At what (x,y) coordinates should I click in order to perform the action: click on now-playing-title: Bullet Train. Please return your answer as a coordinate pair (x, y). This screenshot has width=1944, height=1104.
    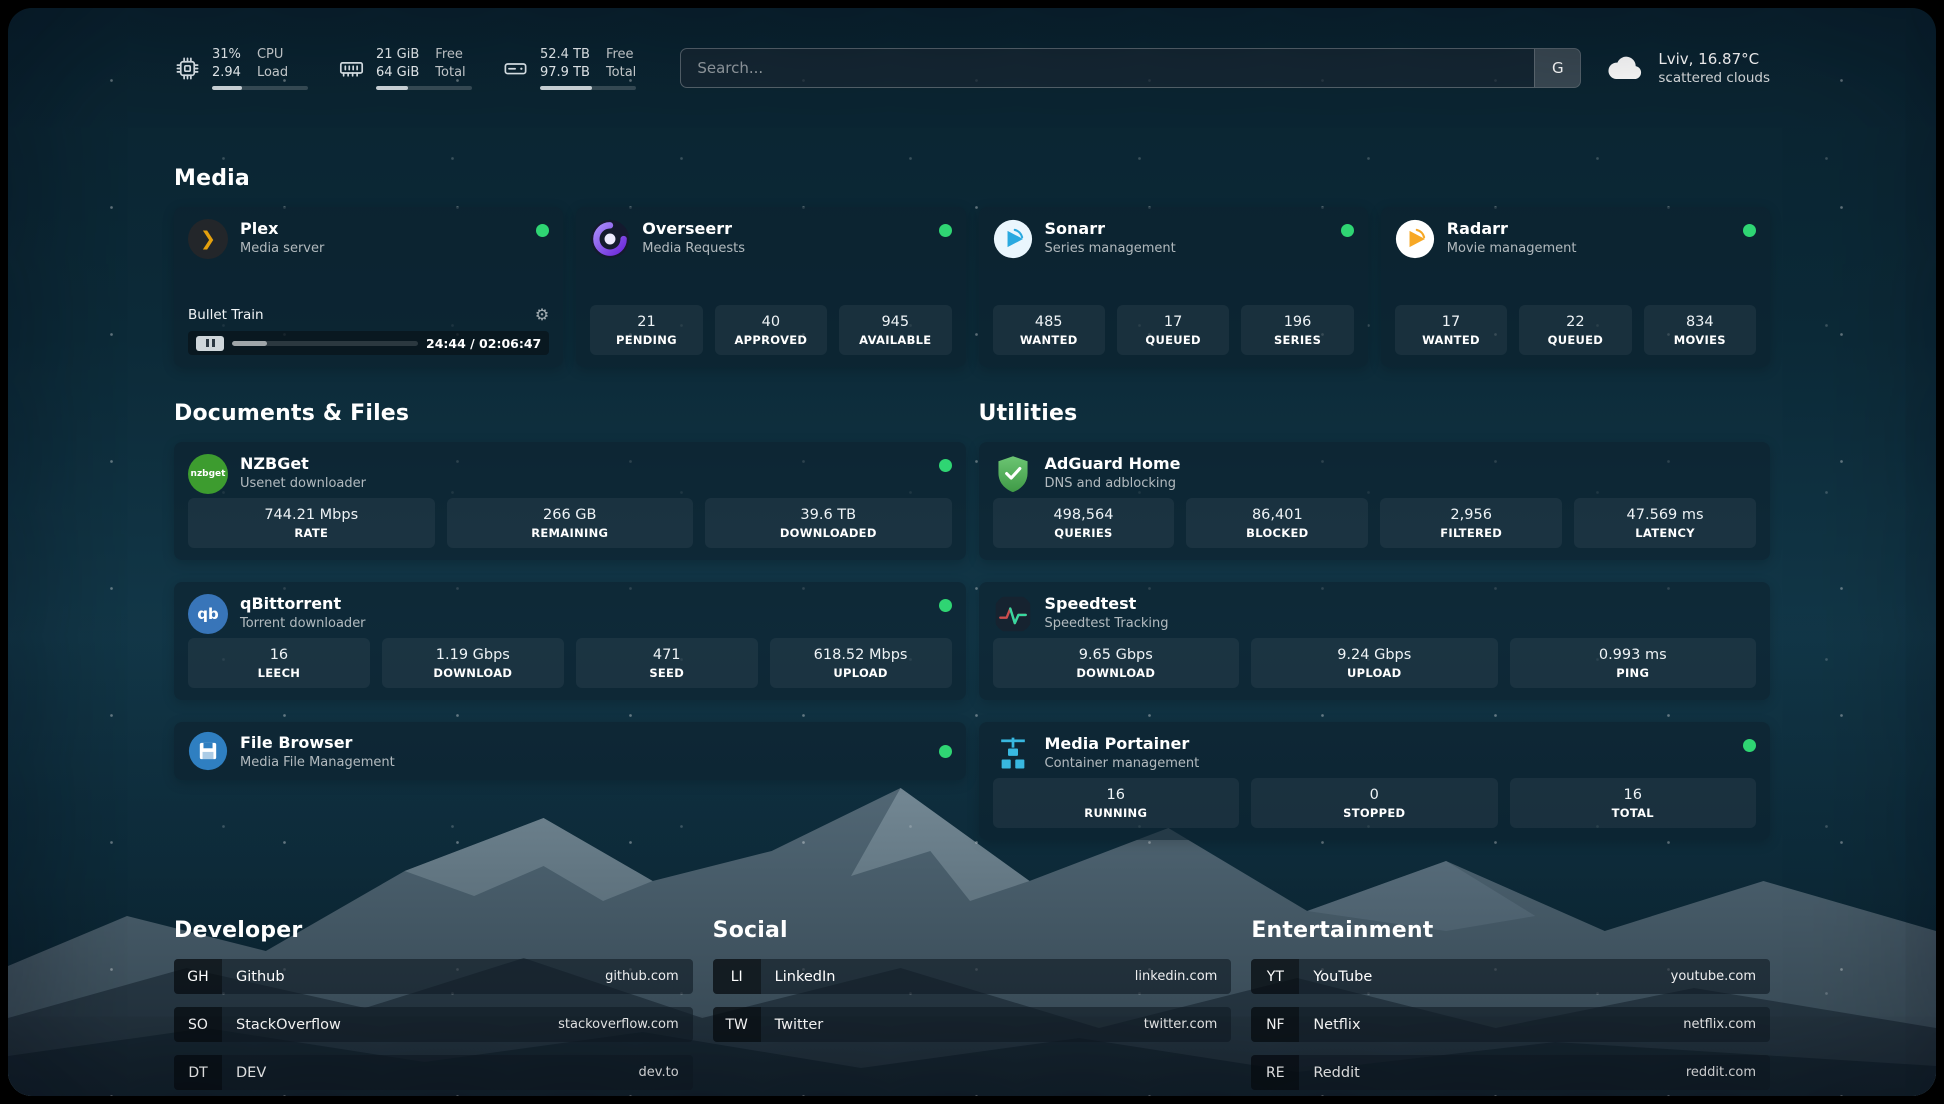
    Looking at the image, I should click on (226, 315).